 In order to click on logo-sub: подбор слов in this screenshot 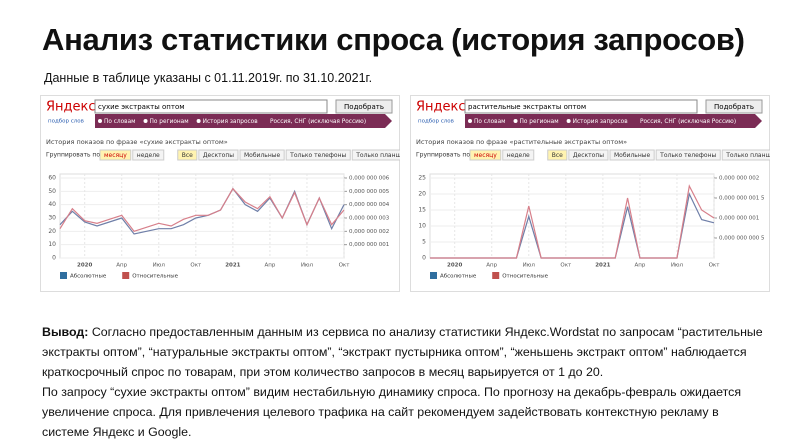, I will do `click(436, 122)`.